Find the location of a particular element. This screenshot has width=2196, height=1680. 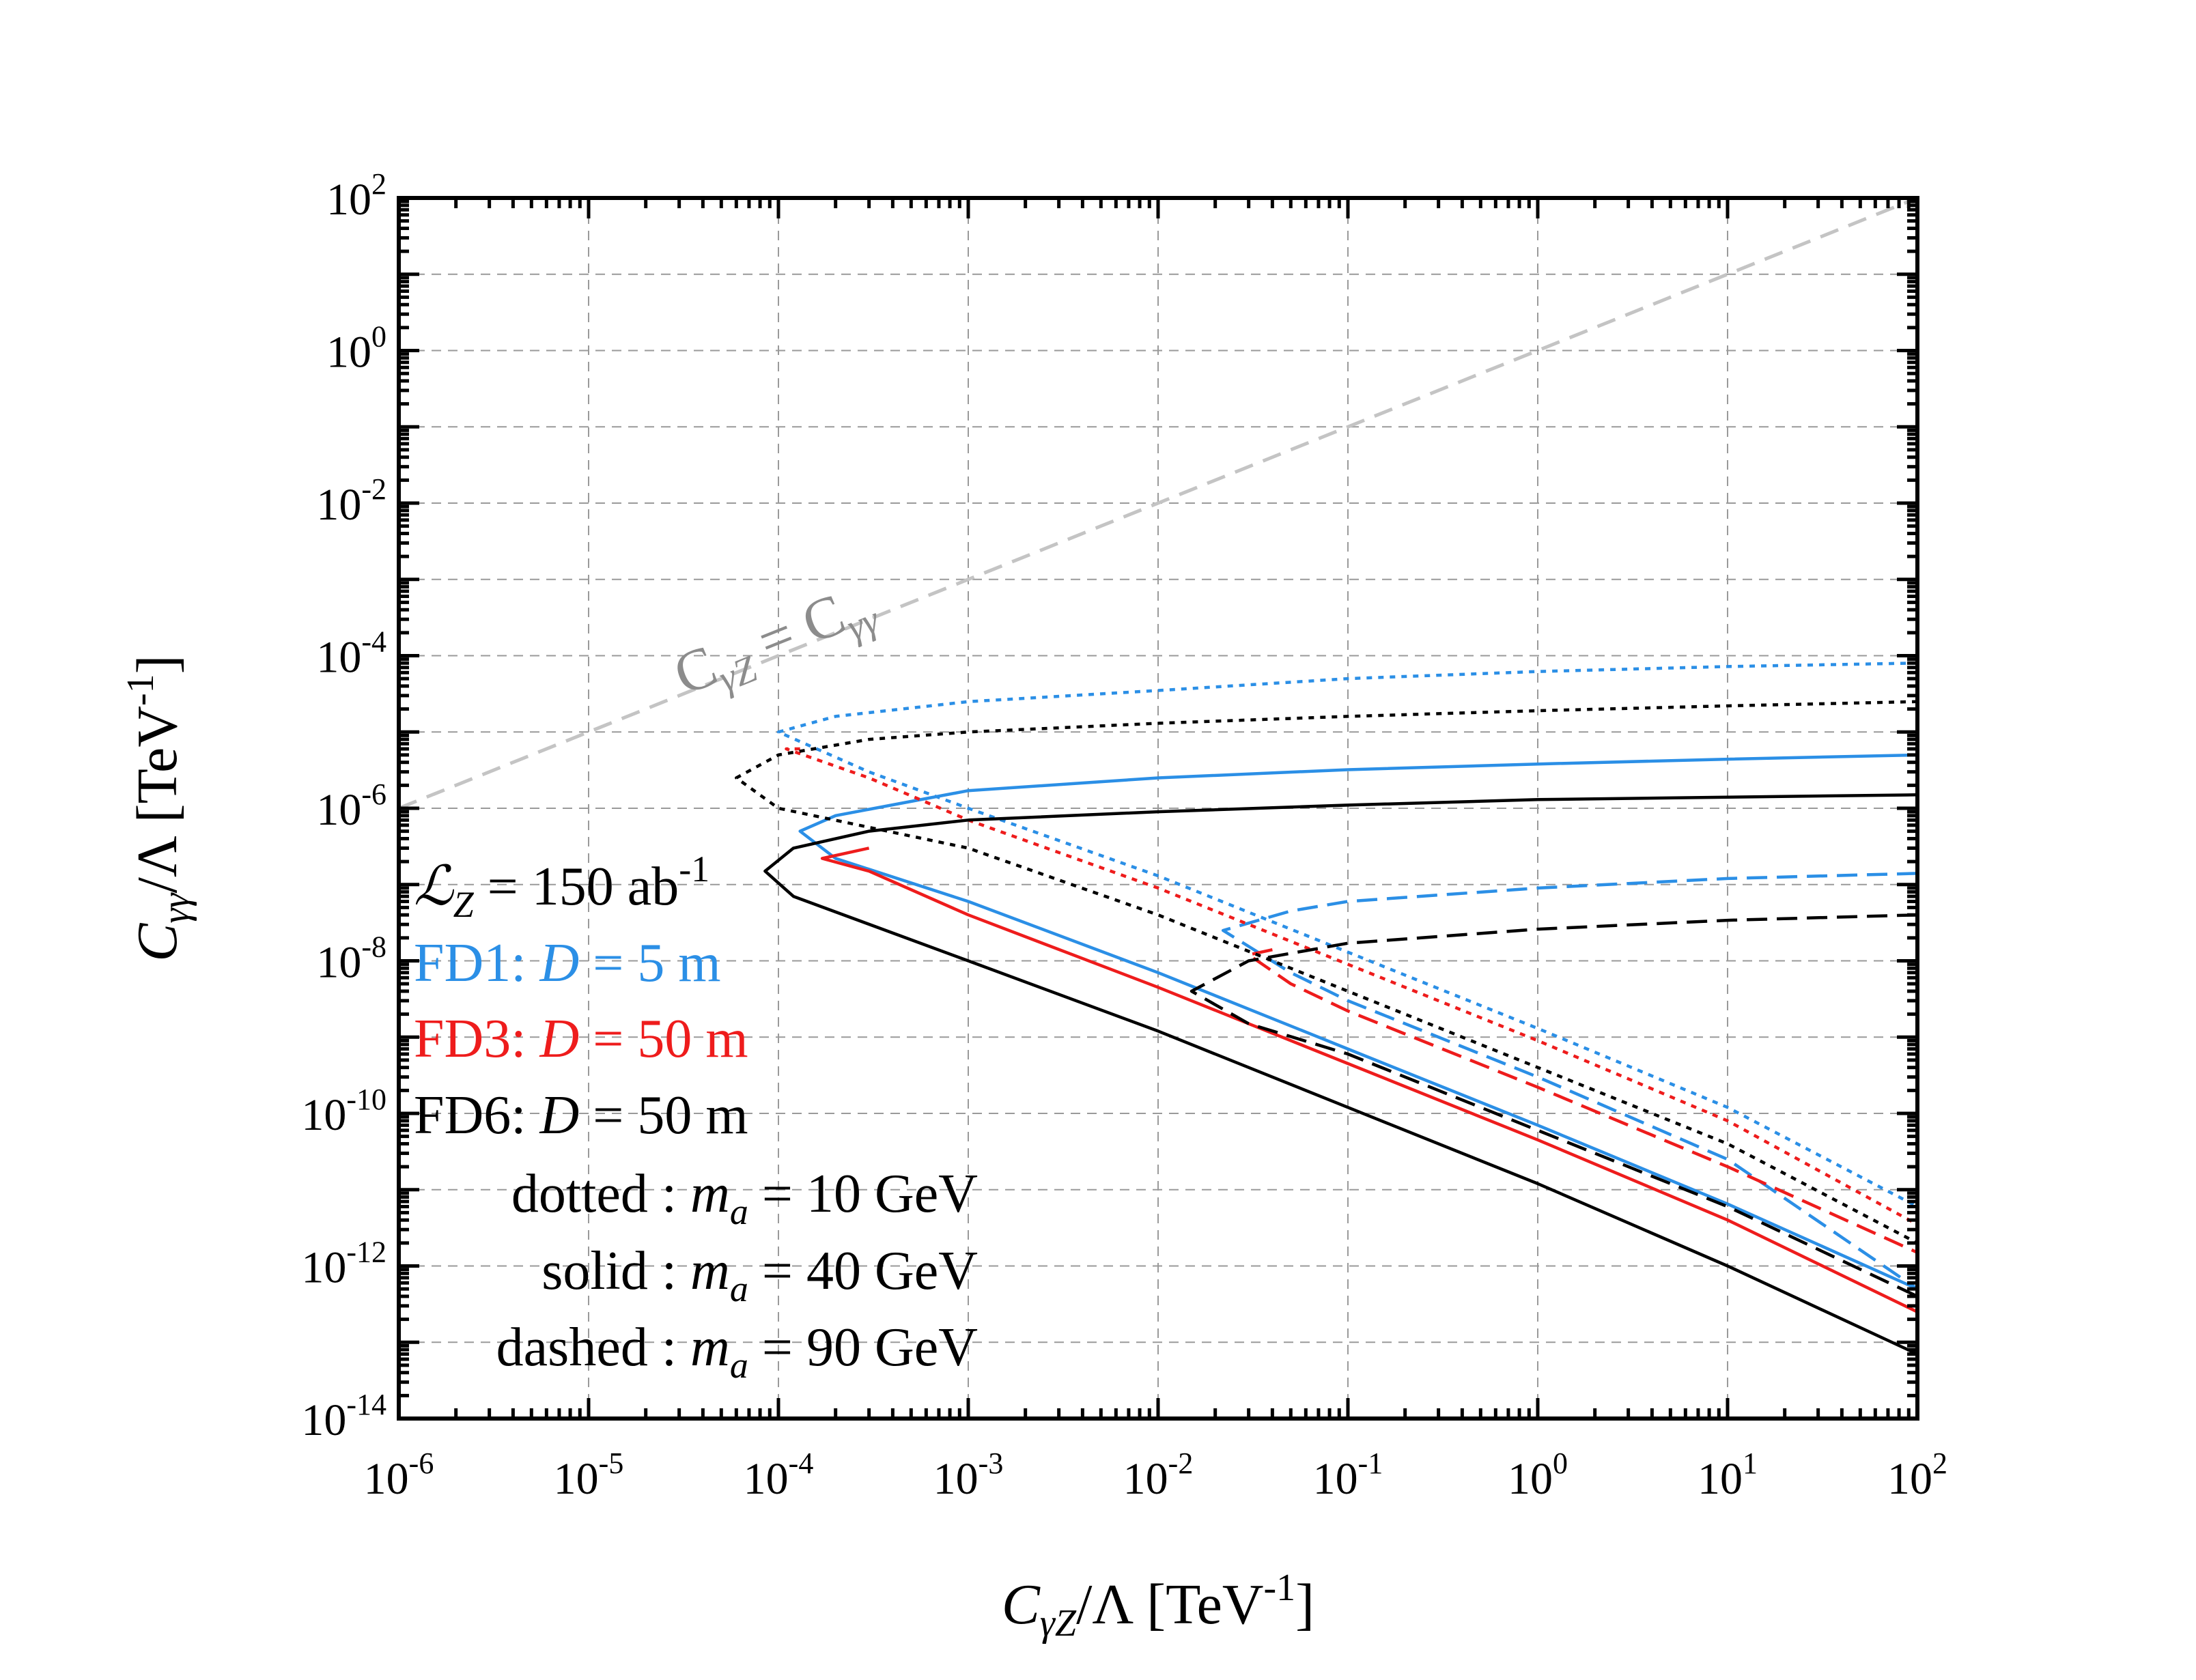

legend-entry-part: = 50 m is located at coordinates (663, 1115).